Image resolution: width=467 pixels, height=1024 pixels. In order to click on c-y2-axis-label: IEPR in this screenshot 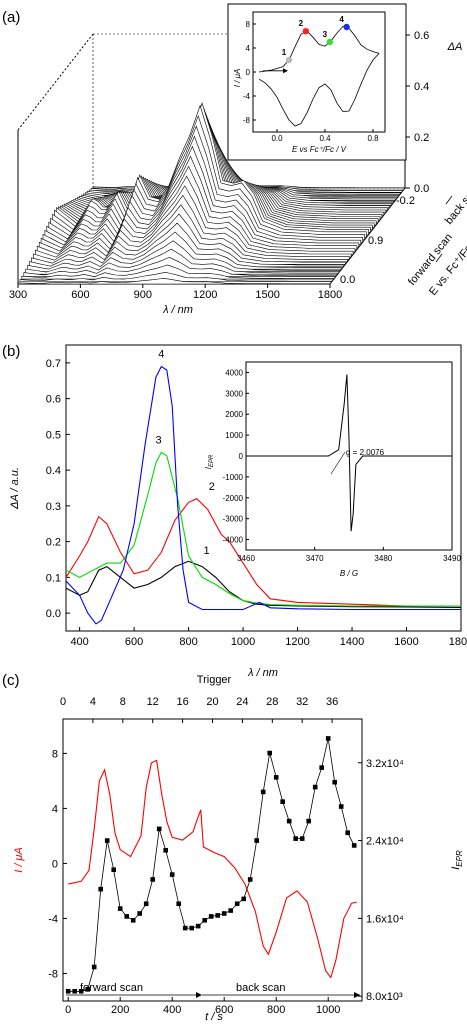, I will do `click(457, 860)`.